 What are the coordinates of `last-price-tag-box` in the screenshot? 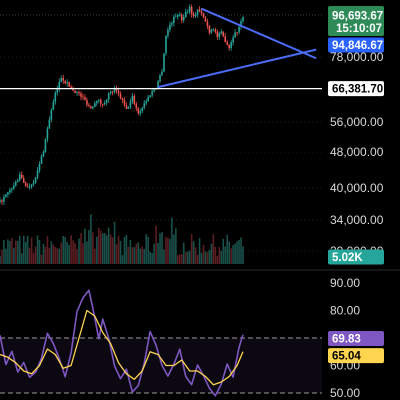 It's located at (356, 21).